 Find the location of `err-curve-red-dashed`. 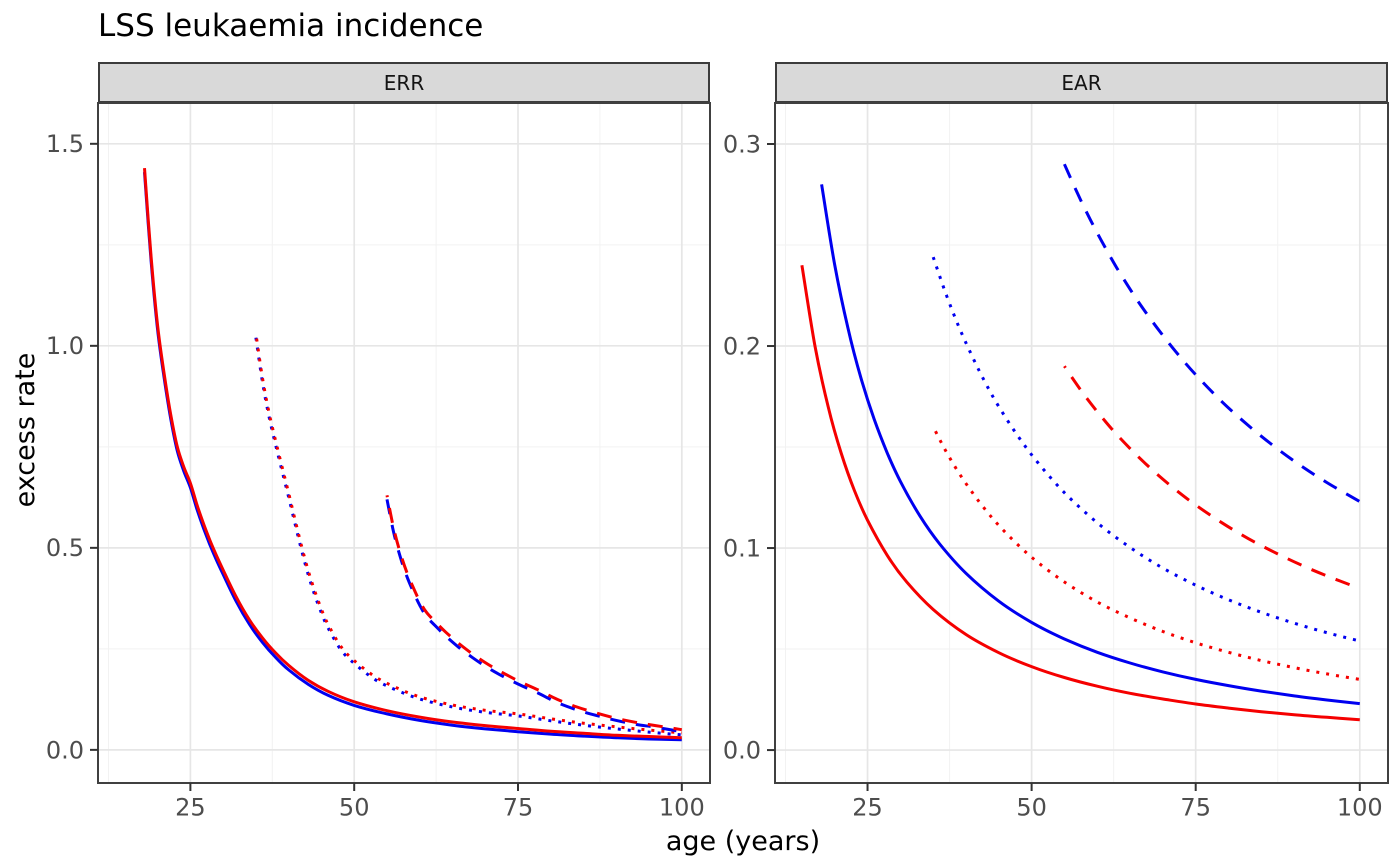

err-curve-red-dashed is located at coordinates (534, 613).